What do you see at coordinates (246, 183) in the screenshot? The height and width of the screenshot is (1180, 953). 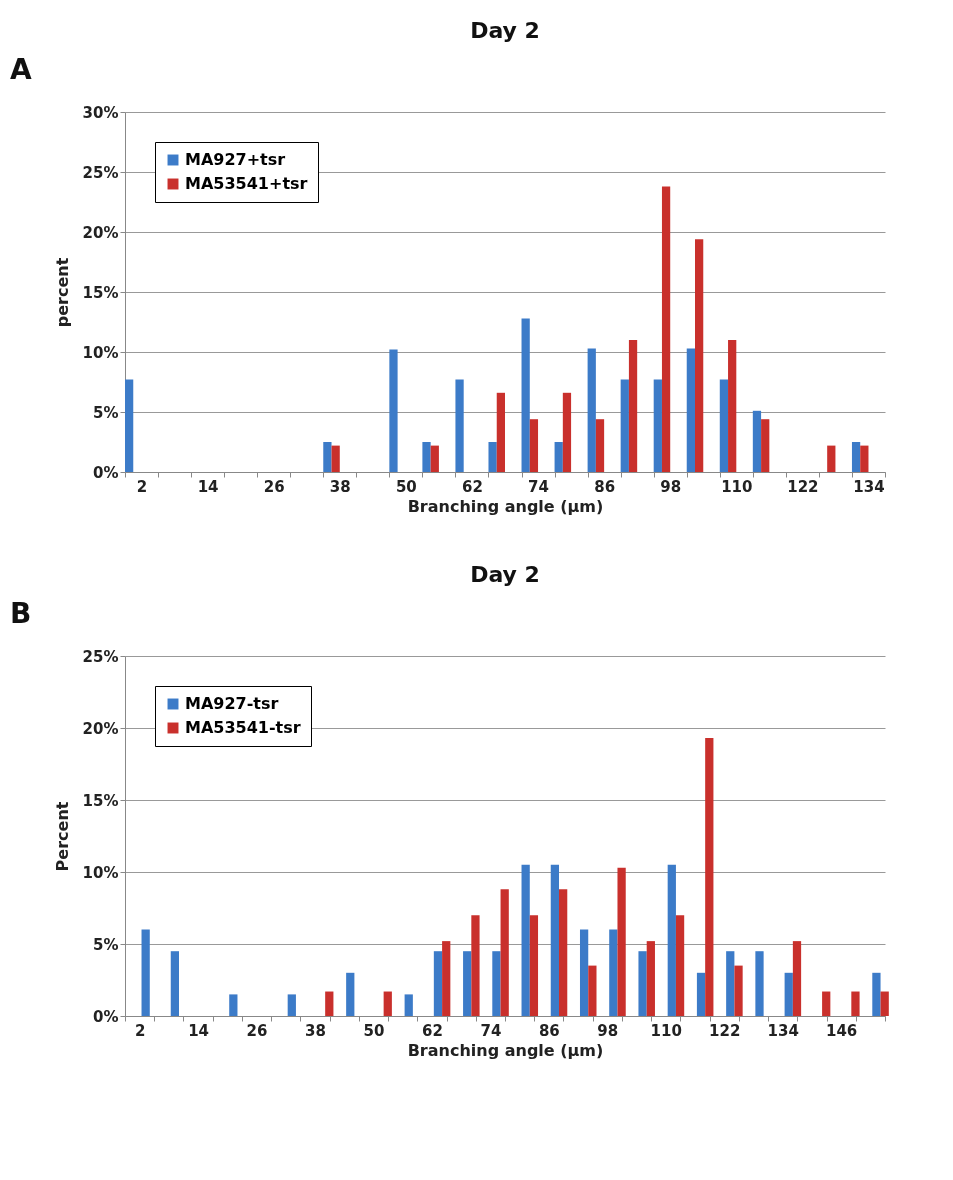 I see `legend-label: MA53541+tsr` at bounding box center [246, 183].